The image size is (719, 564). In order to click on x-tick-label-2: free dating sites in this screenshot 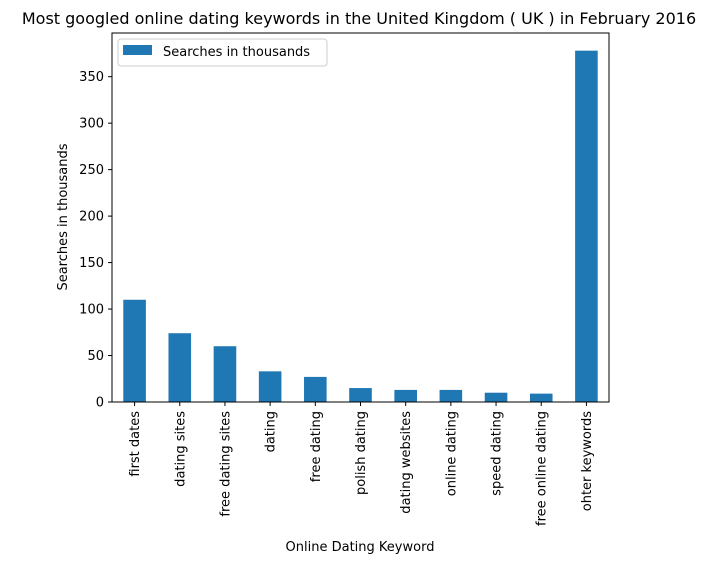, I will do `click(225, 464)`.